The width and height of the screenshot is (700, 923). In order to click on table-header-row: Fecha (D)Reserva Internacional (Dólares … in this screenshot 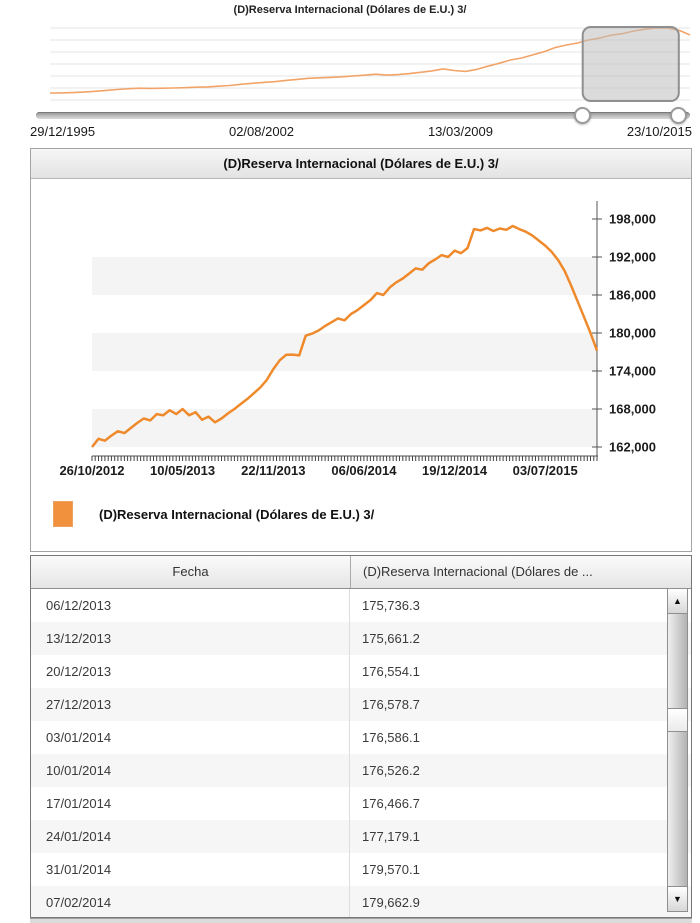, I will do `click(361, 572)`.